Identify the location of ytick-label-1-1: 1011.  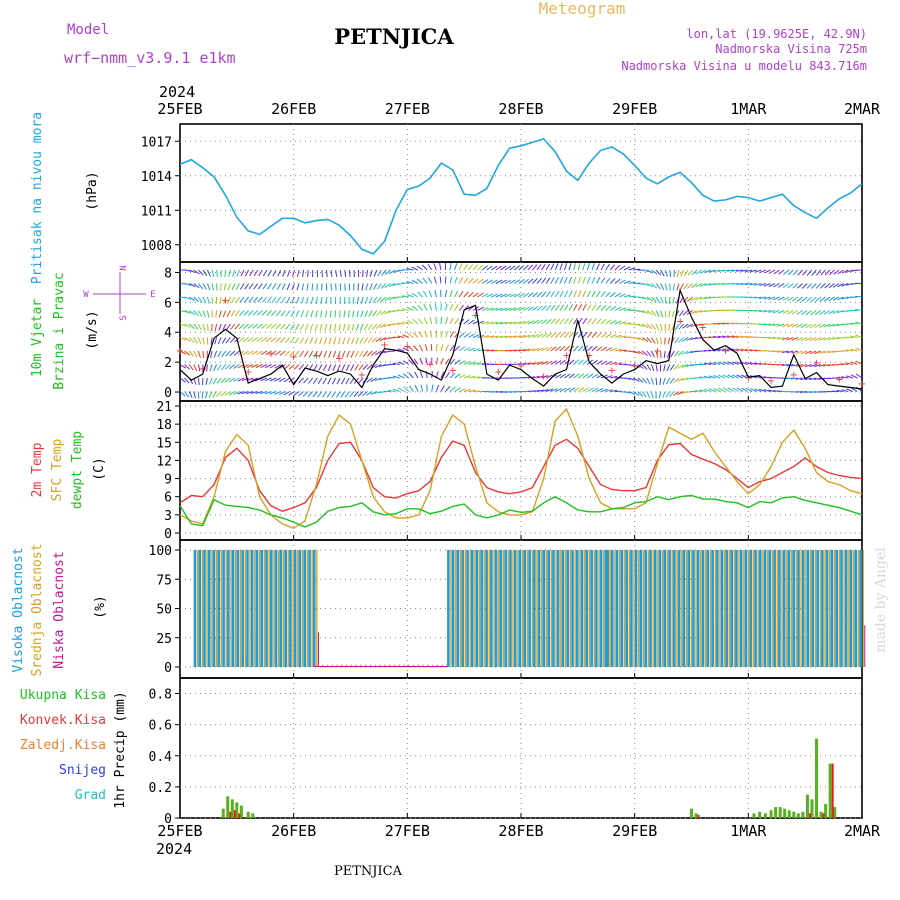
(156, 211).